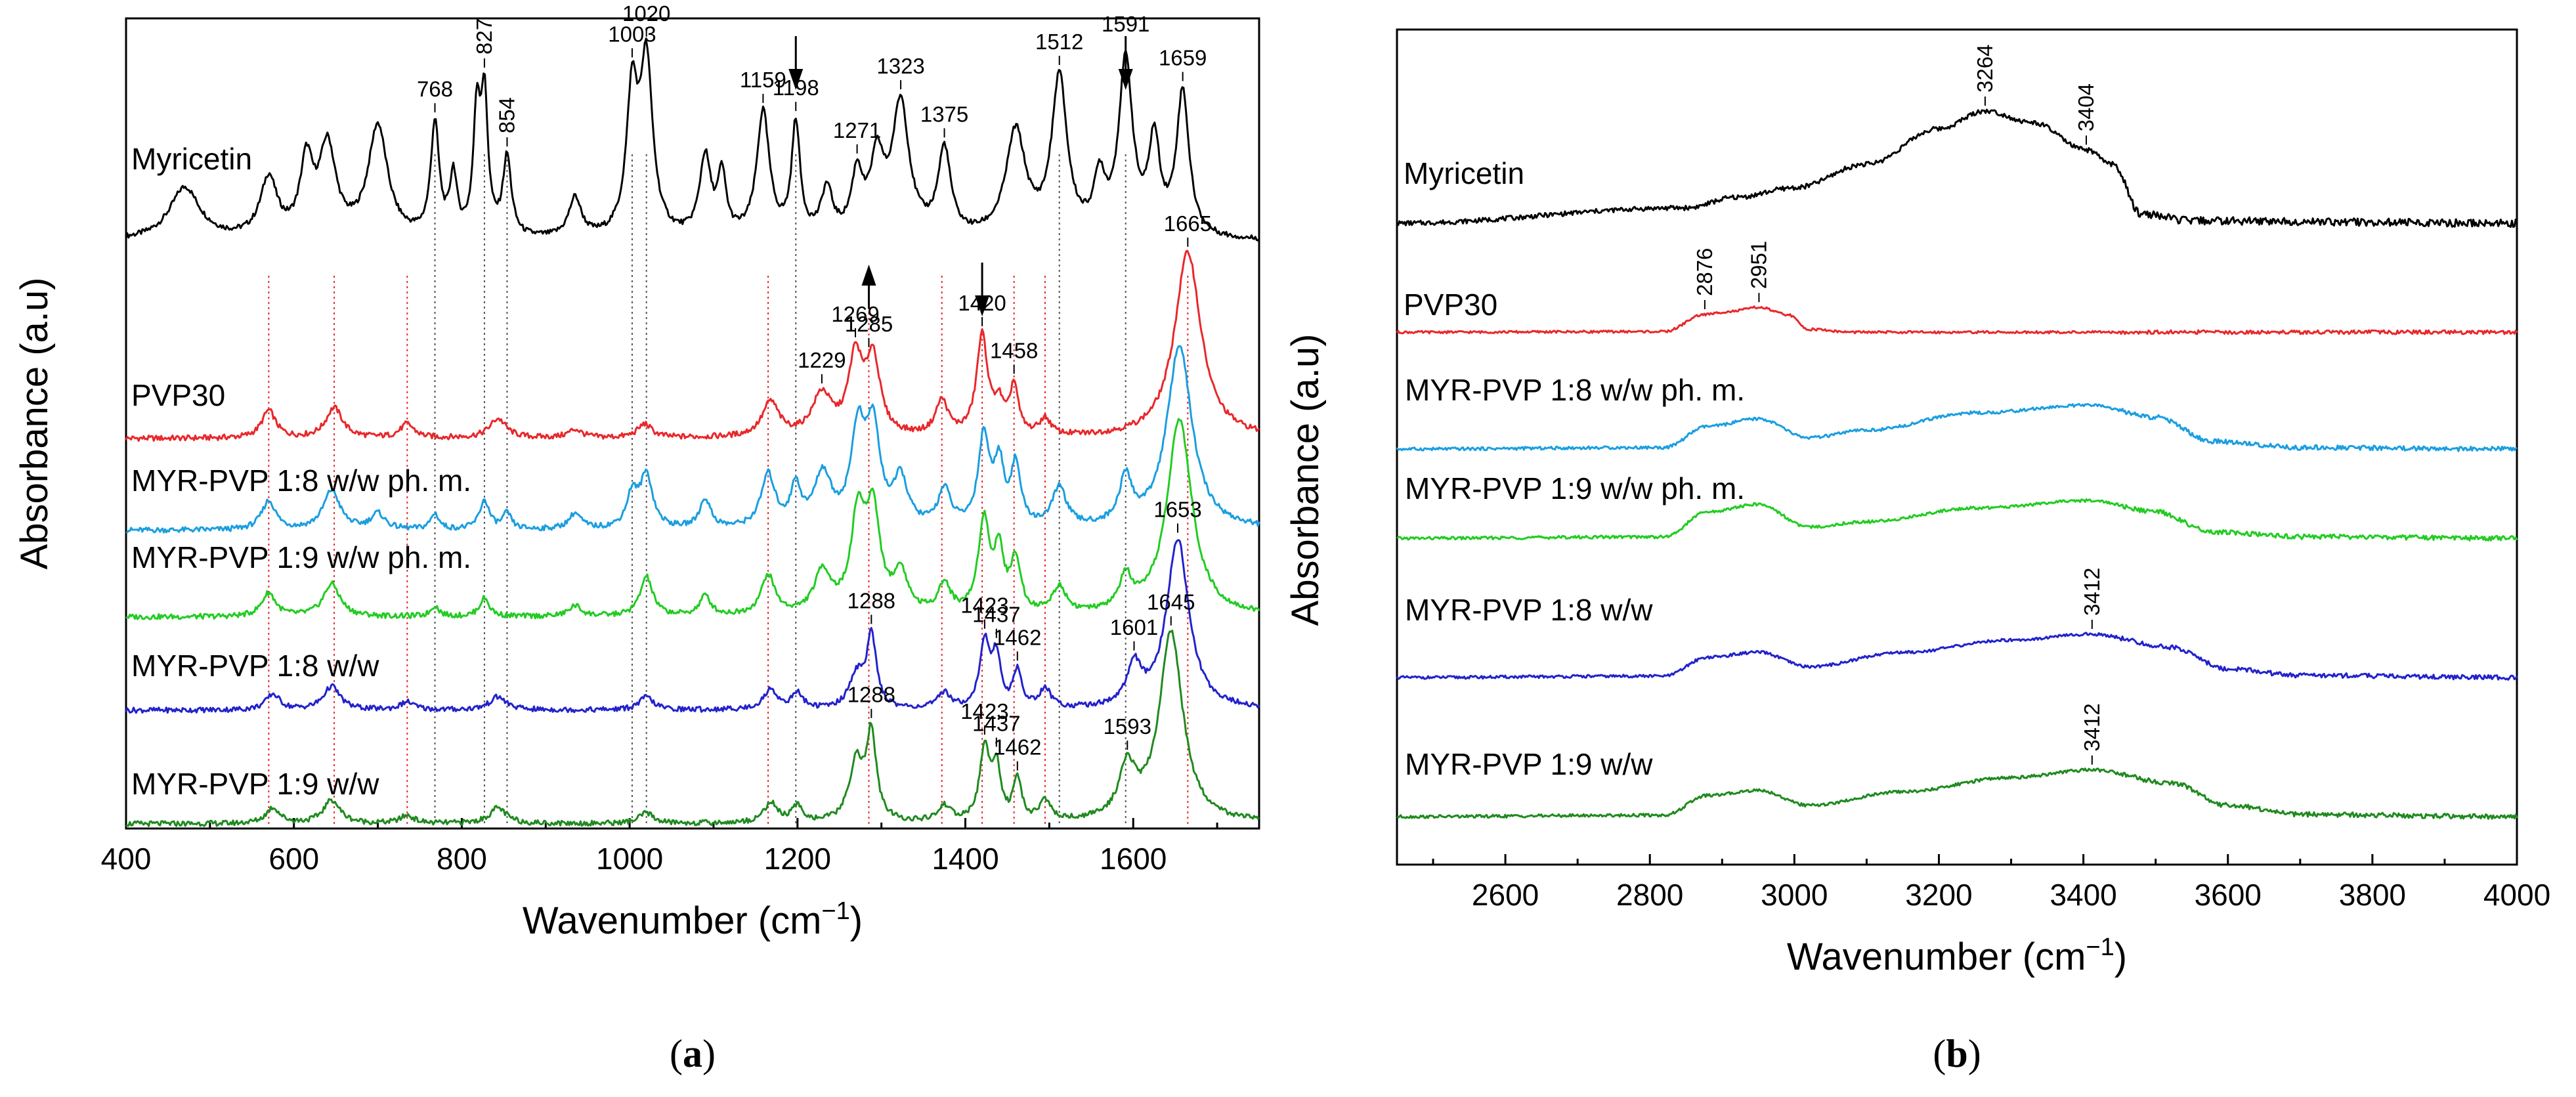 This screenshot has width=2576, height=1097. Describe the element at coordinates (855, 314) in the screenshot. I see `peak-label: 1269` at that location.